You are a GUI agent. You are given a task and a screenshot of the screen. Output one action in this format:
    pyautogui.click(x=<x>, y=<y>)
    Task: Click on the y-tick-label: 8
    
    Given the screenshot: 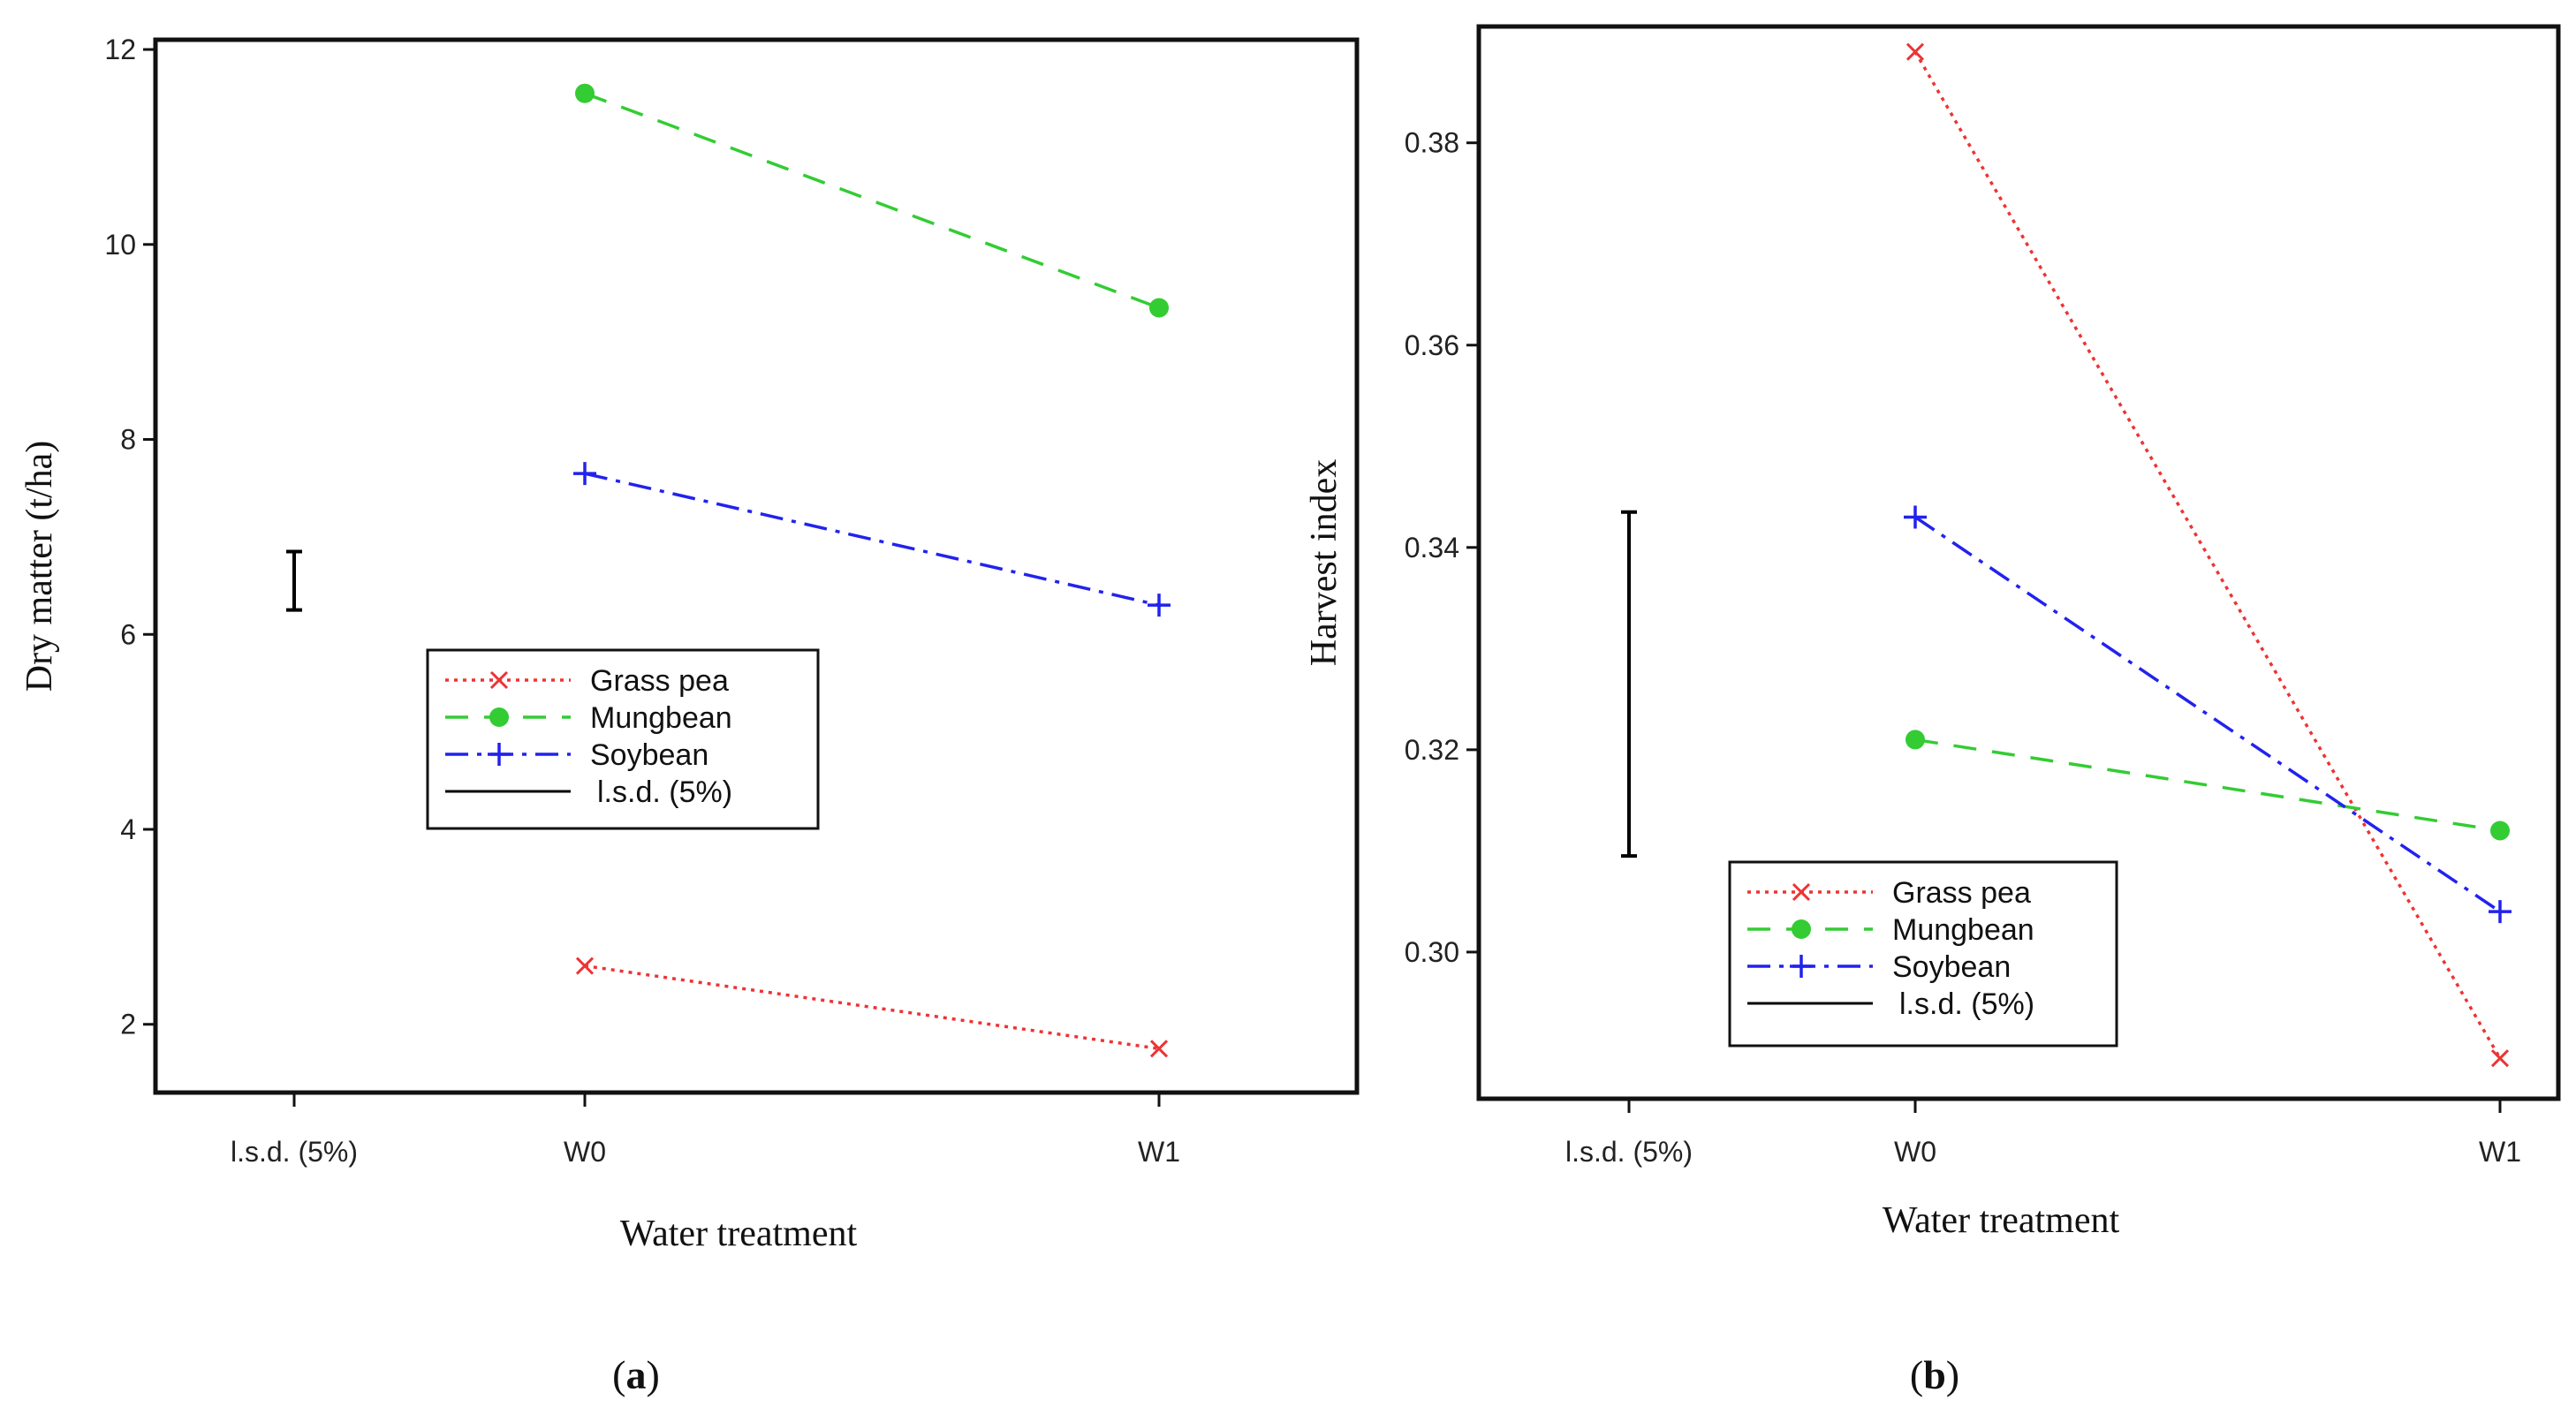 What is the action you would take?
    pyautogui.click(x=128, y=440)
    